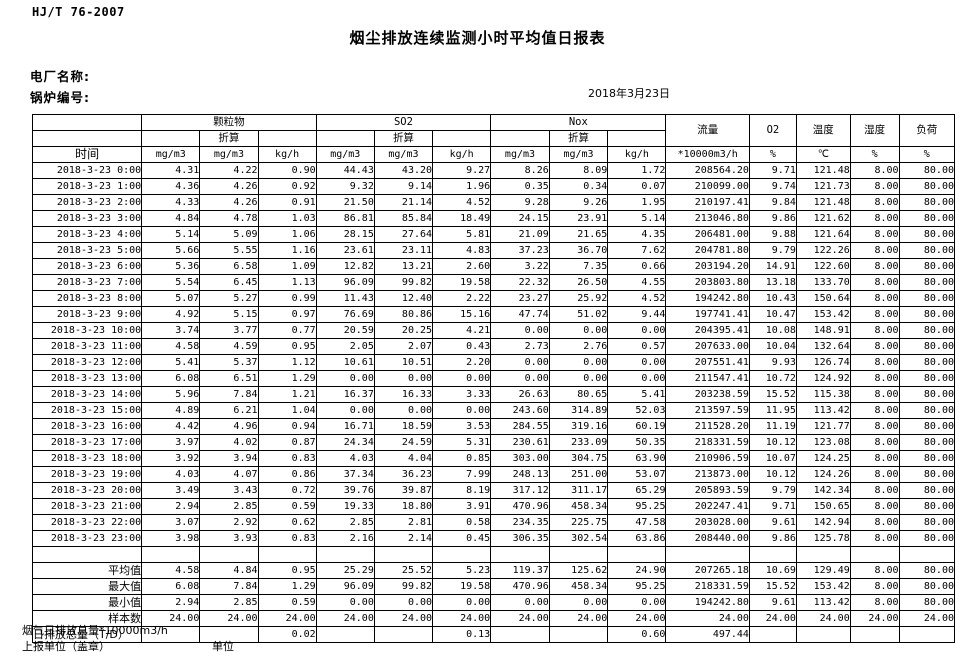 The height and width of the screenshot is (657, 955). What do you see at coordinates (403, 250) in the screenshot?
I see `cell-value-4: 23.11` at bounding box center [403, 250].